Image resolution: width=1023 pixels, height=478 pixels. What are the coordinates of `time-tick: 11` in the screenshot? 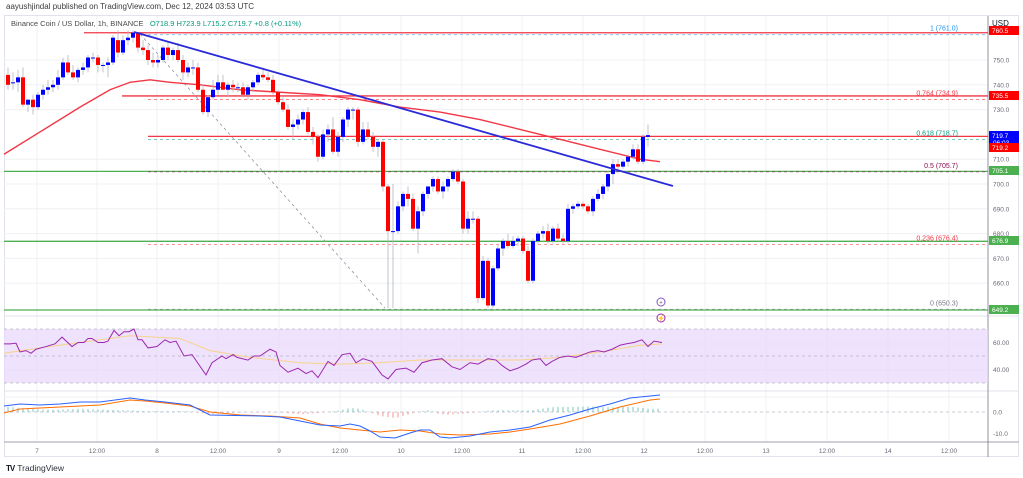 It's located at (522, 451).